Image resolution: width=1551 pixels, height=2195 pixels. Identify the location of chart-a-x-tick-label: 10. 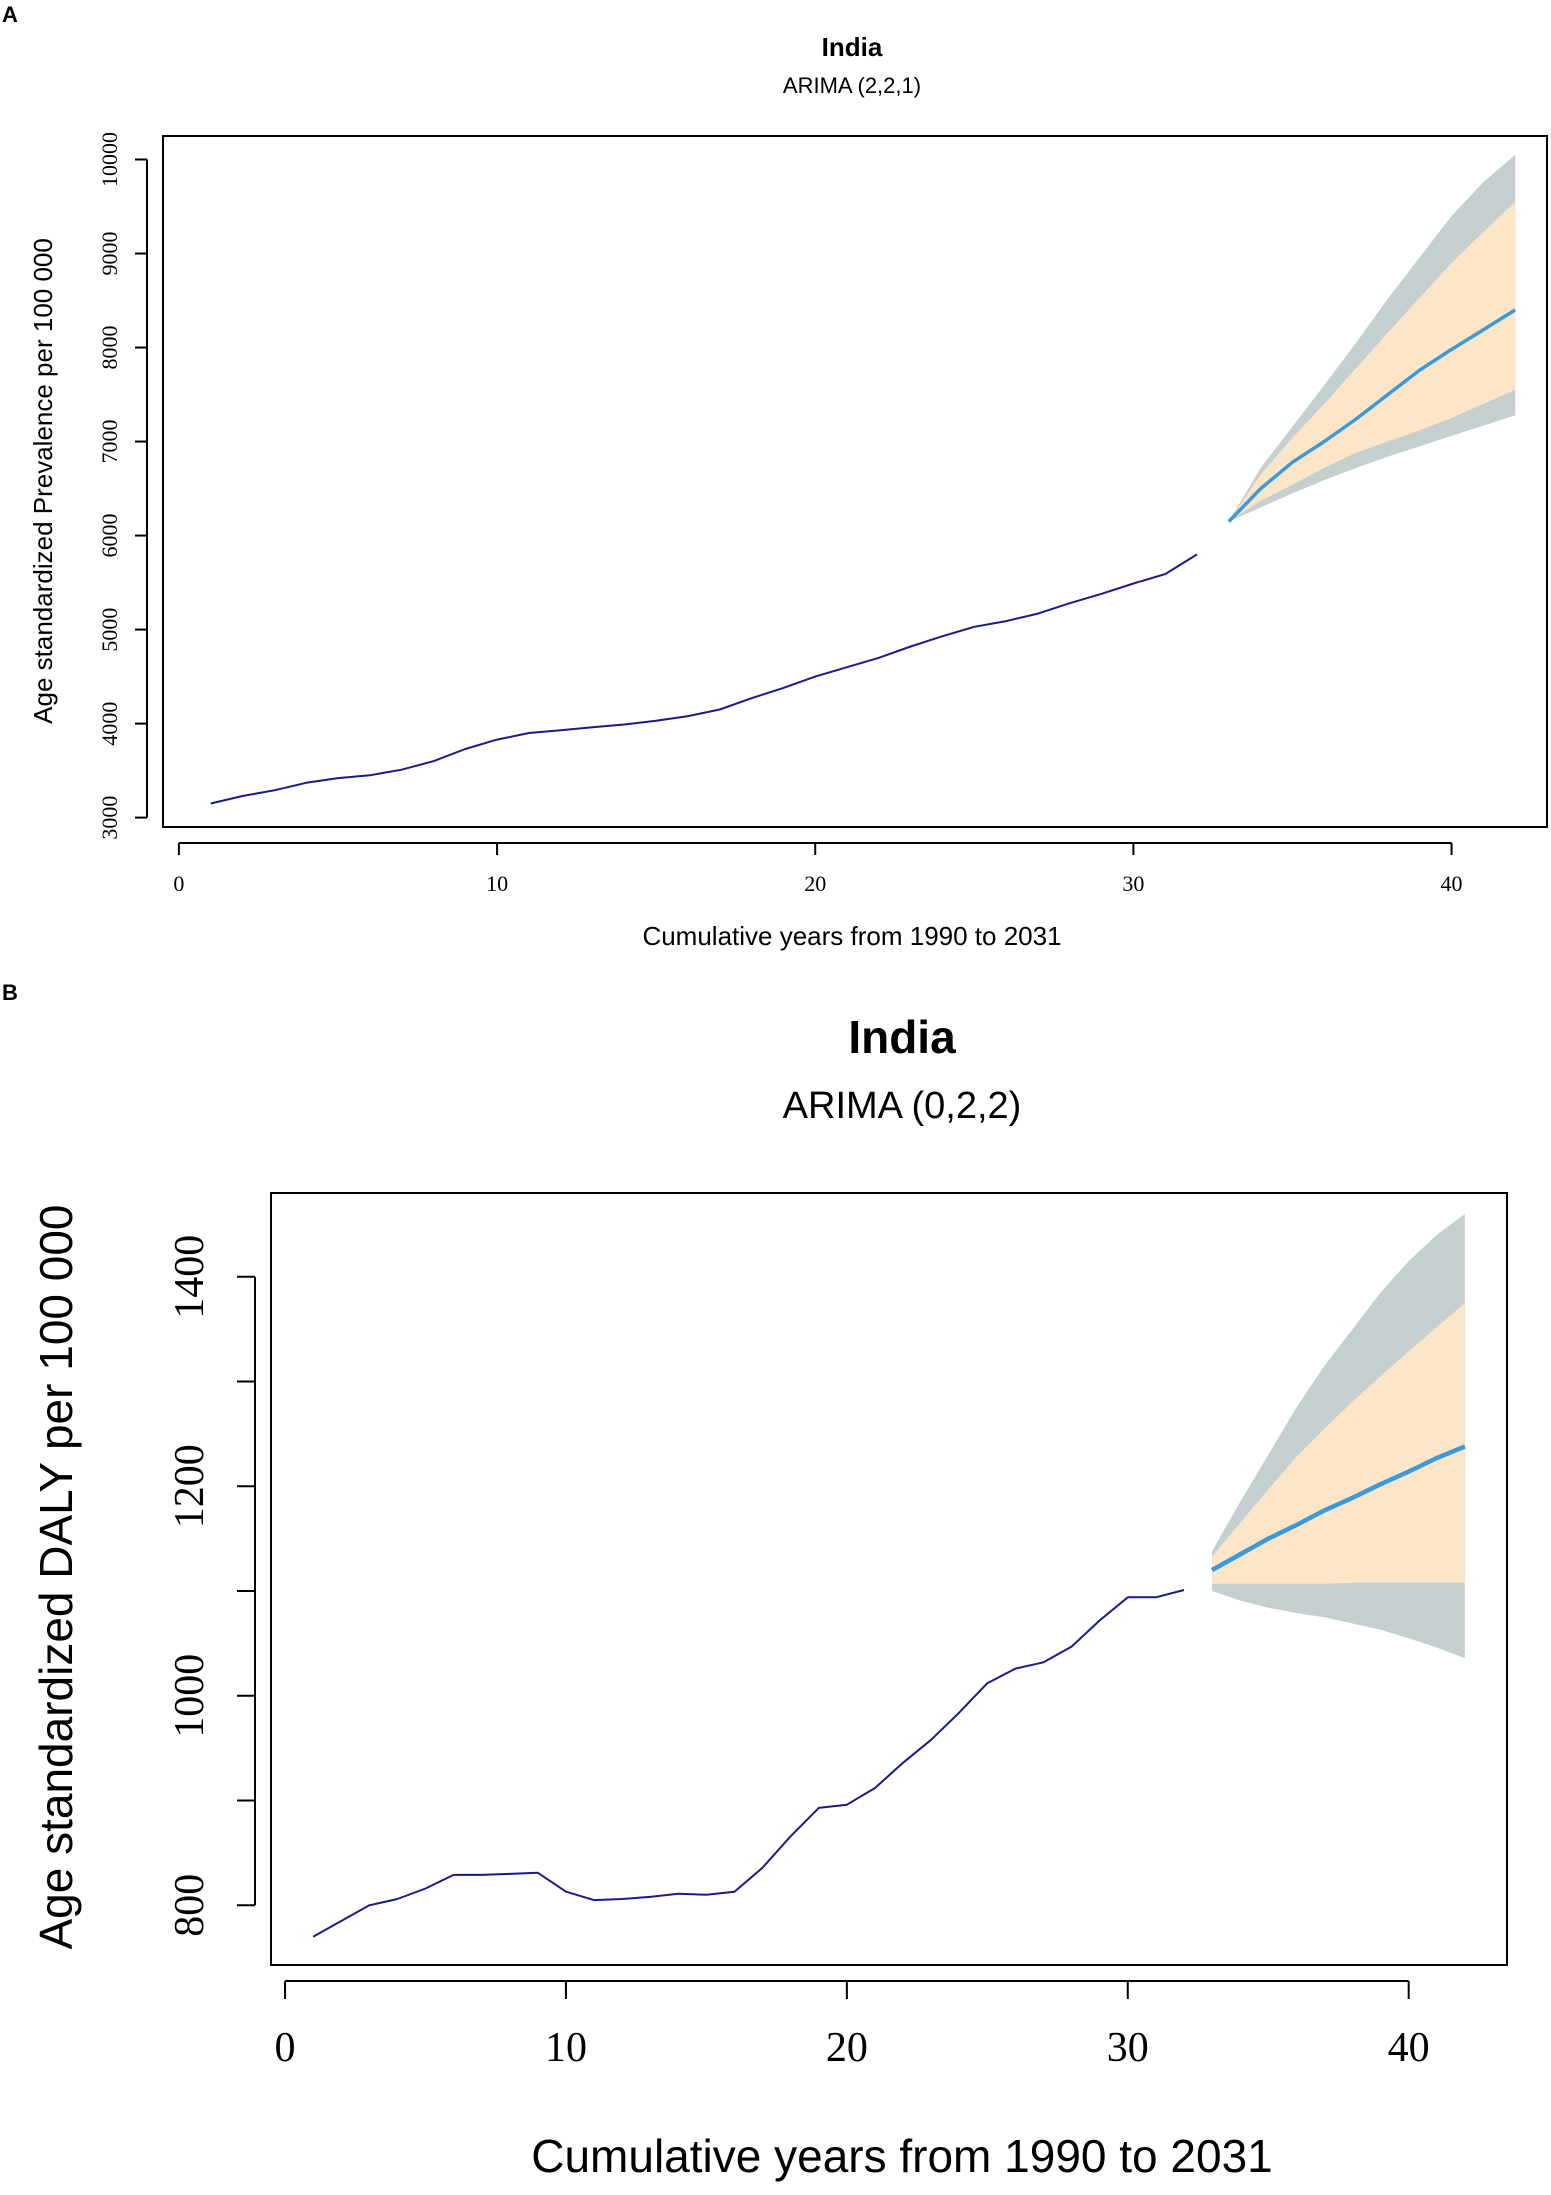
(497, 883).